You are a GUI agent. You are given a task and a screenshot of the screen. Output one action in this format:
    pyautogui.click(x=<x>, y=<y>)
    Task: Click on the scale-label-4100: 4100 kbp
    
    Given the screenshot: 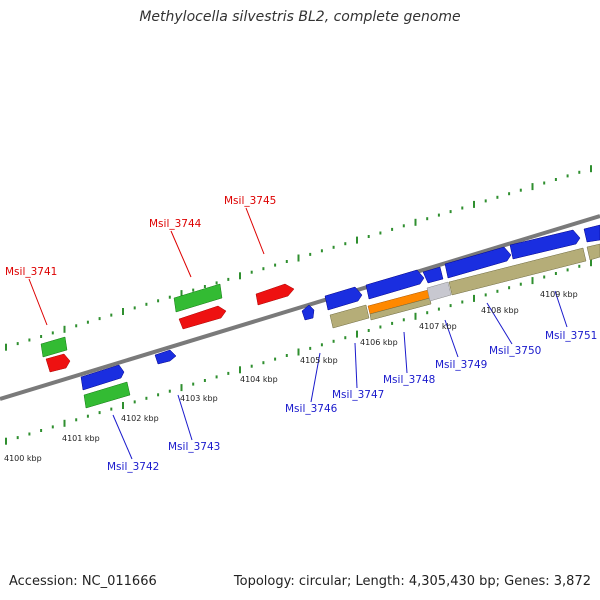 What is the action you would take?
    pyautogui.click(x=23, y=458)
    